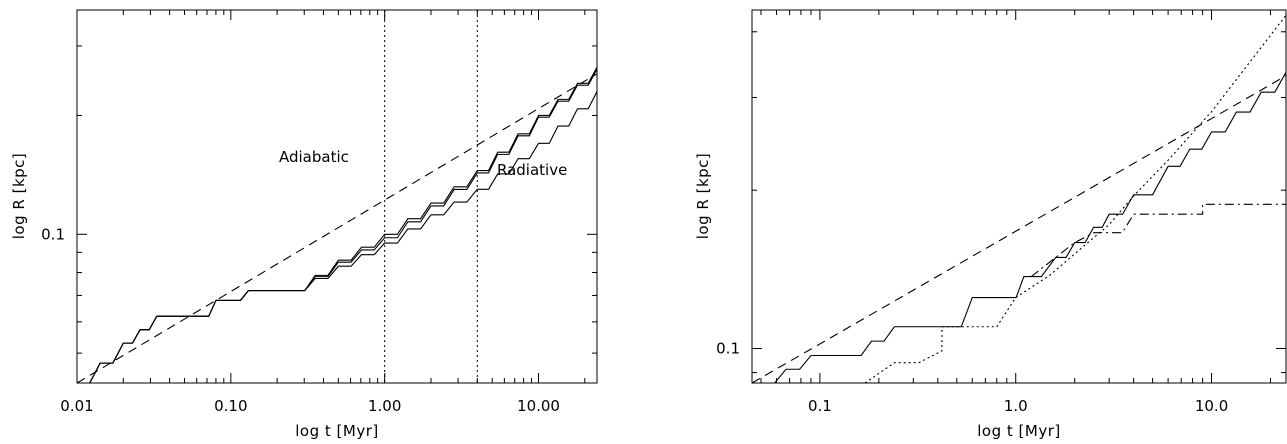  What do you see at coordinates (76, 406) in the screenshot?
I see `x-tick-label: 0.01` at bounding box center [76, 406].